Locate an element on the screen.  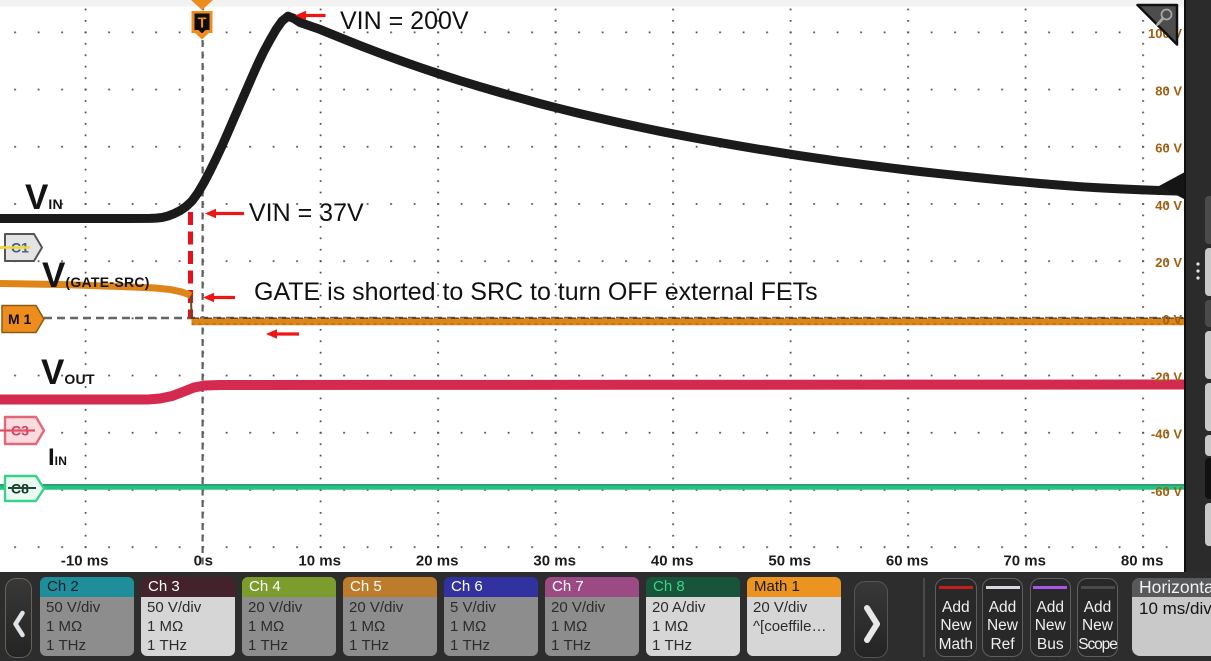
svg-text: M 1 is located at coordinates (20, 319).